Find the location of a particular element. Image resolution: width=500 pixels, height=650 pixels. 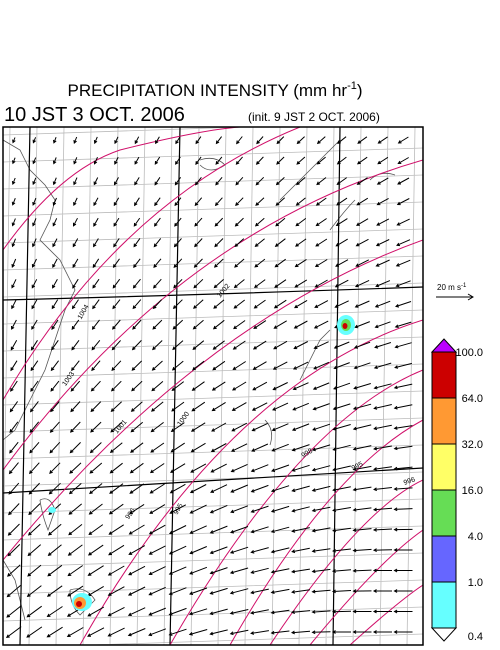

isobar-label: 1003 is located at coordinates (68, 379).